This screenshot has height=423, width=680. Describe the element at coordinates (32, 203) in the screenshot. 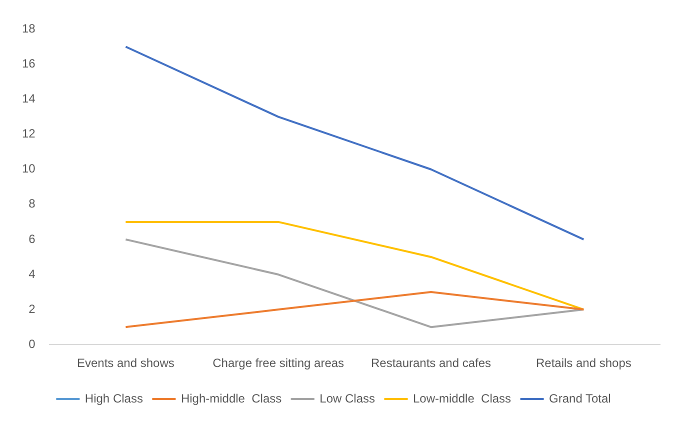

I see `y-tick-label: 8` at that location.